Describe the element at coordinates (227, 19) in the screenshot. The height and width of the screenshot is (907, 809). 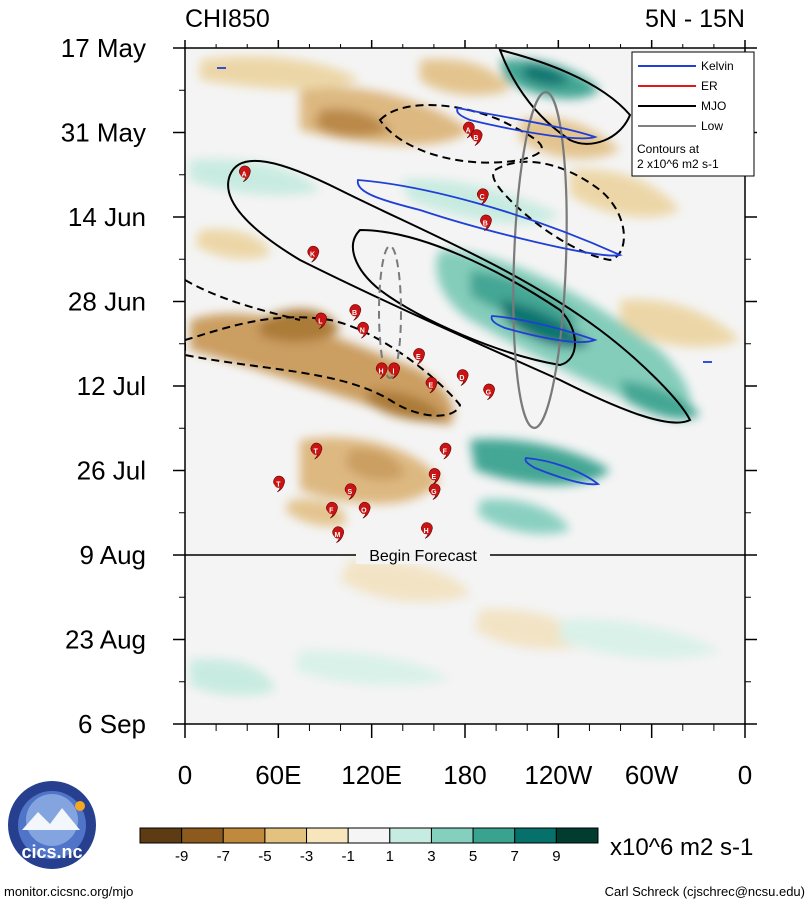
I see `chart-title-left: CHI850` at that location.